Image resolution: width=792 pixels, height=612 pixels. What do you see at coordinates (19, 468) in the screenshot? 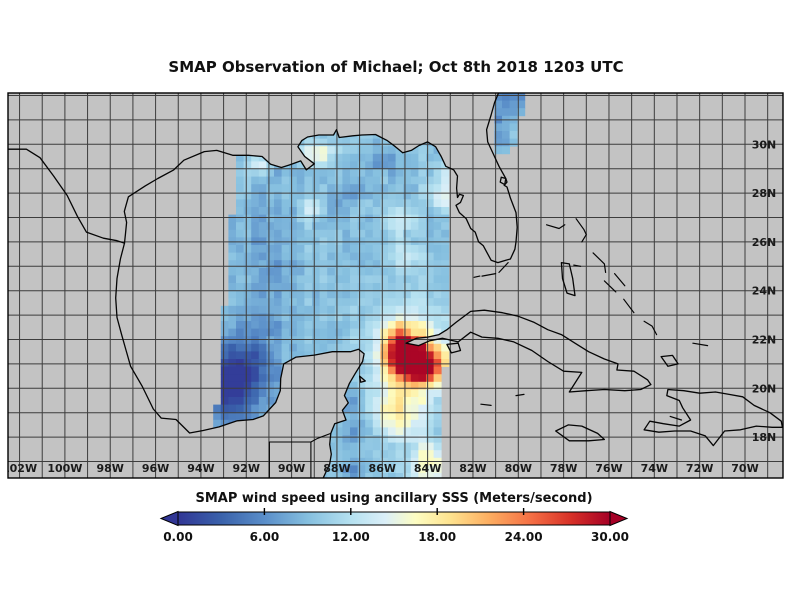
I see `lon-label-102W: 102W` at bounding box center [19, 468].